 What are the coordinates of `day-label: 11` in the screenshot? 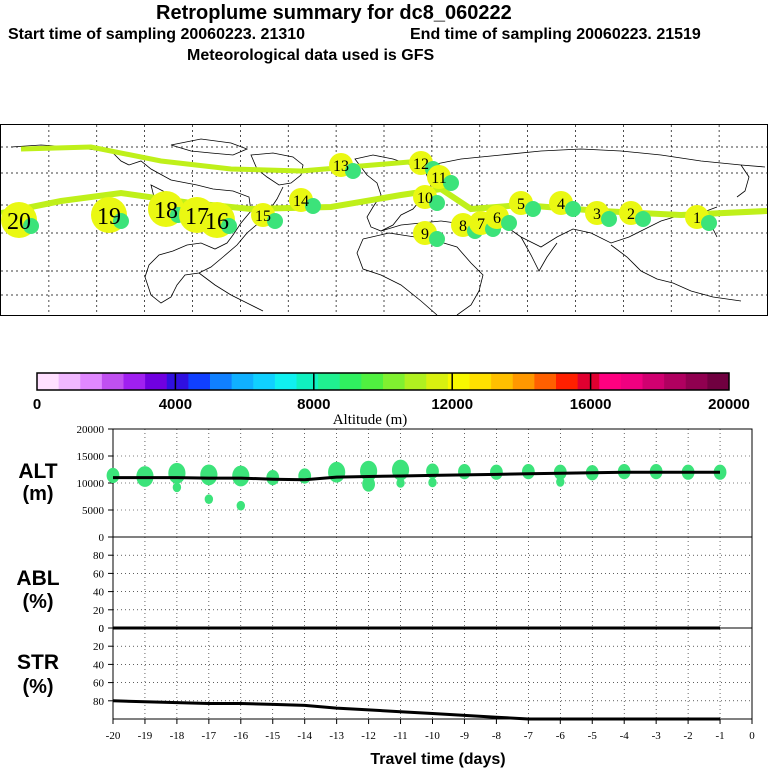 It's located at (438, 178).